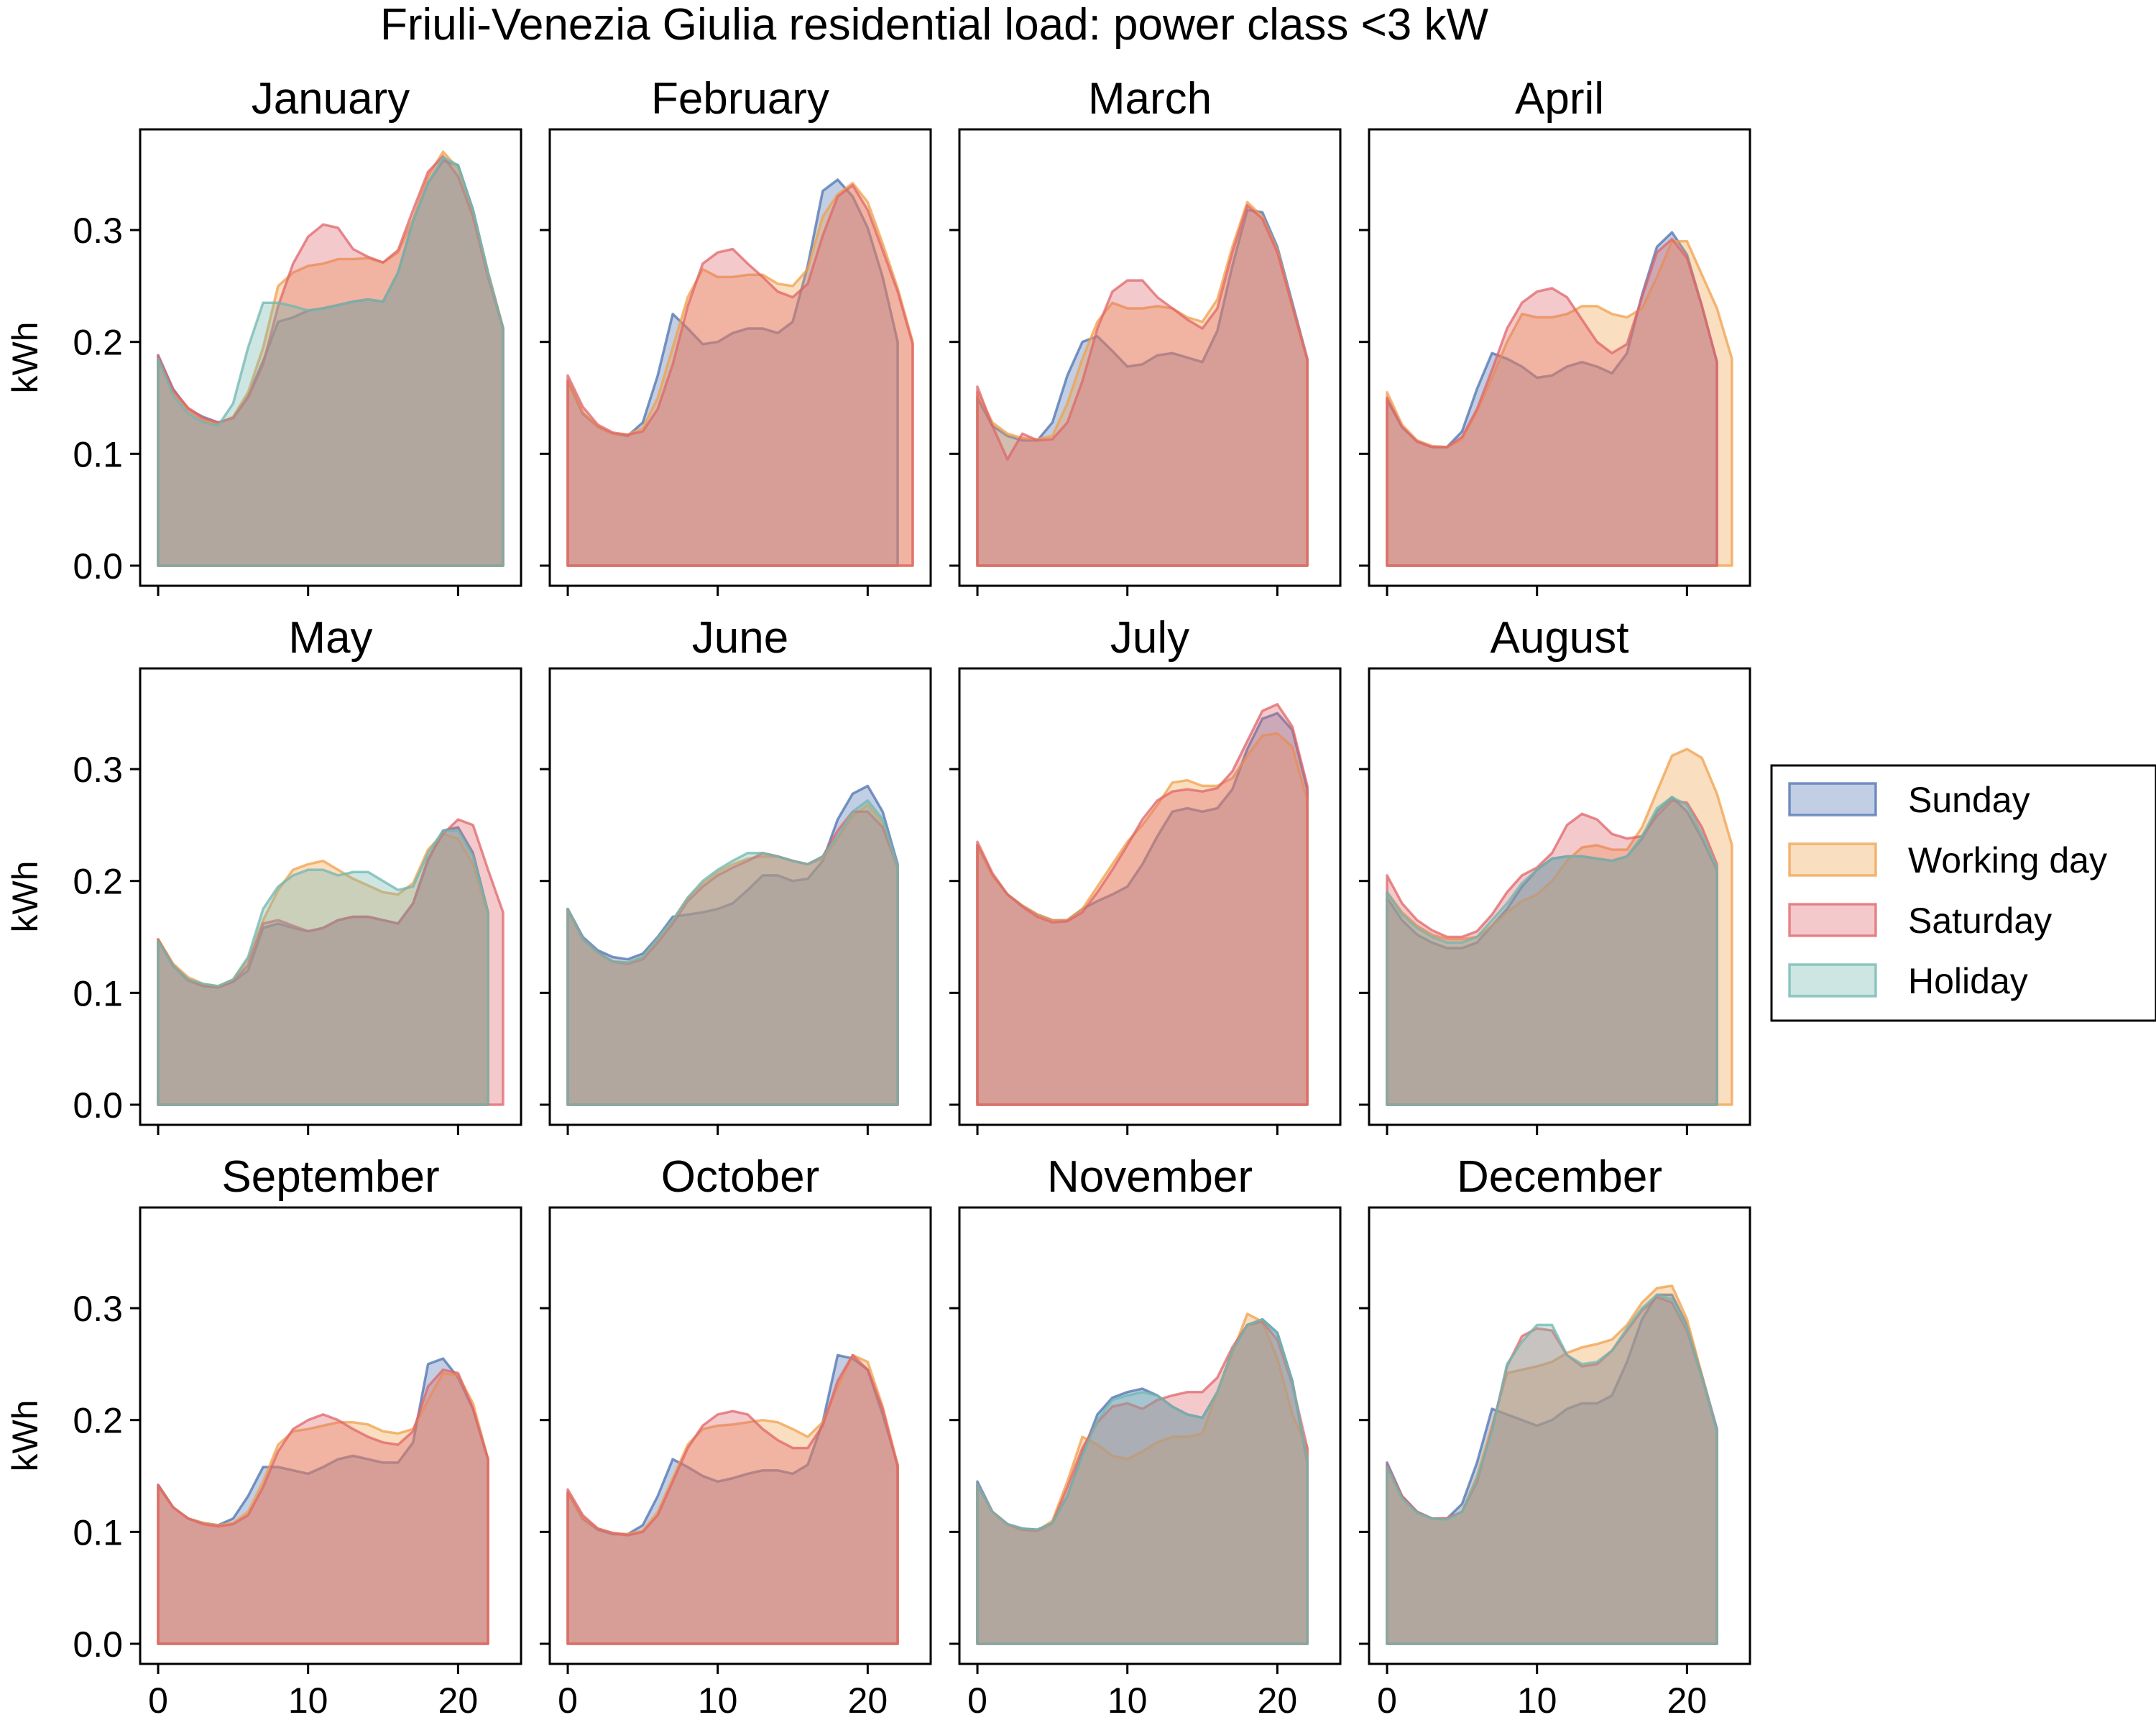 This screenshot has height=1725, width=2156. I want to click on panel-title-may: May, so click(330, 638).